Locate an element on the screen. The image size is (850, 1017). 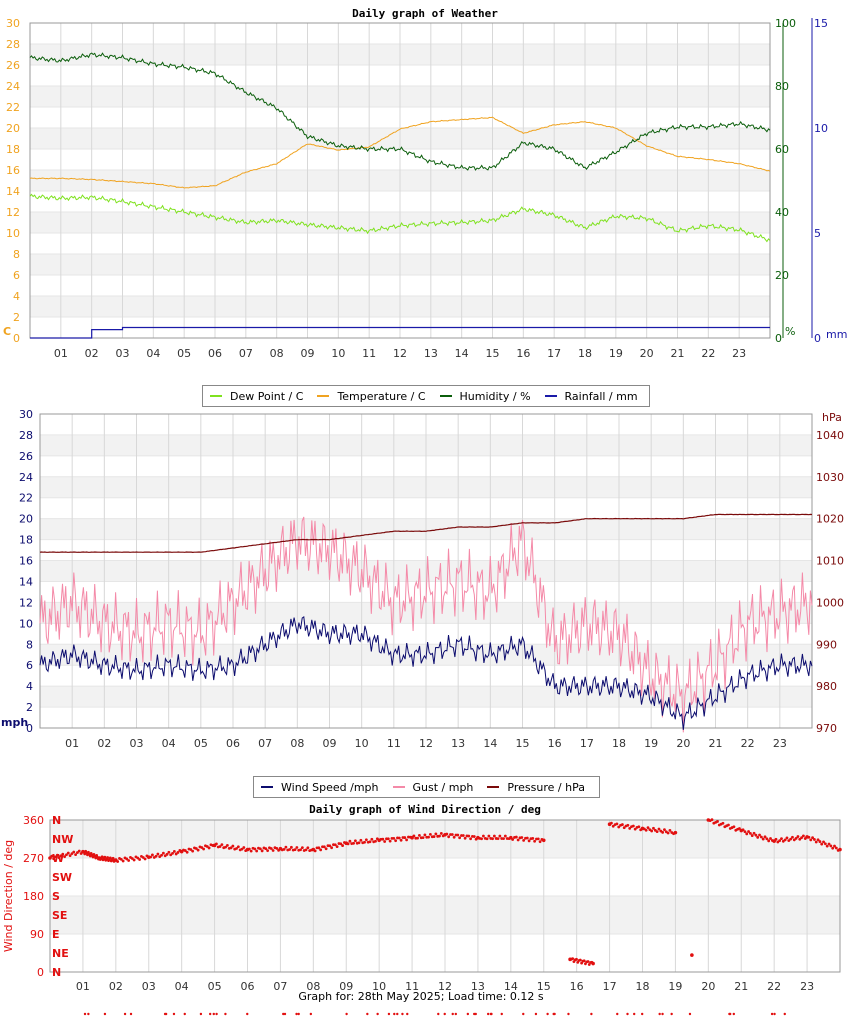
x-tick-label: 19 is located at coordinates (616, 353).